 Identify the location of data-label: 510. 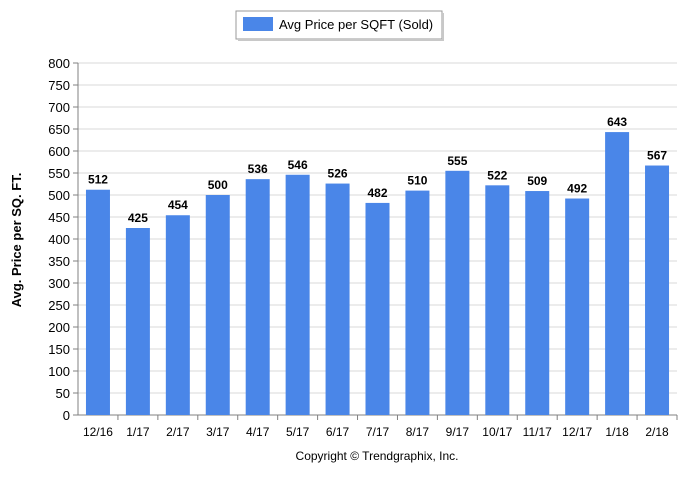
(417, 181).